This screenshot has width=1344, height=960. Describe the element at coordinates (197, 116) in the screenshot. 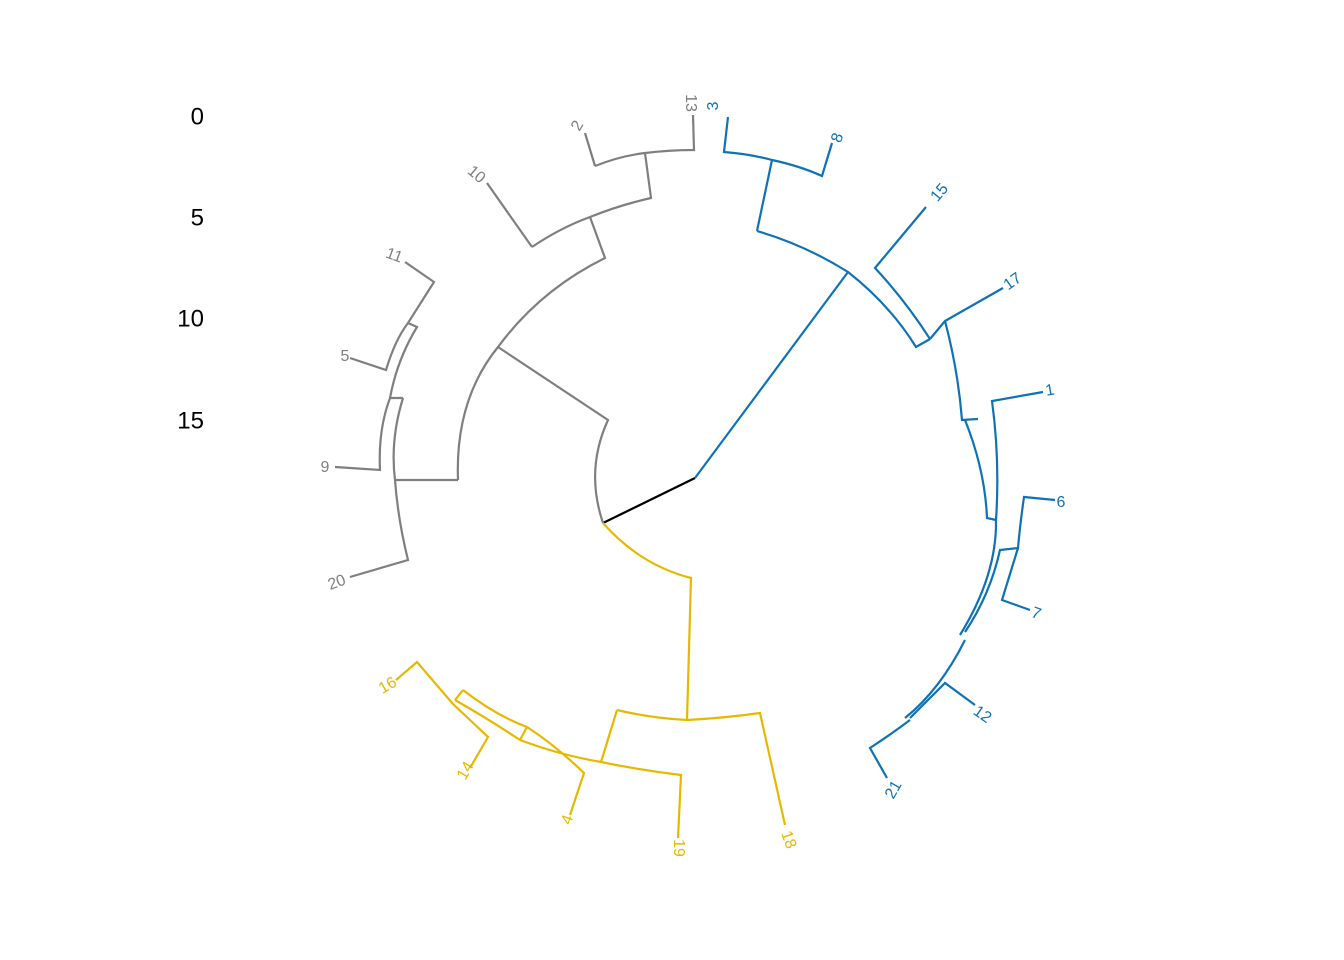

I see `axis-label: 0` at that location.